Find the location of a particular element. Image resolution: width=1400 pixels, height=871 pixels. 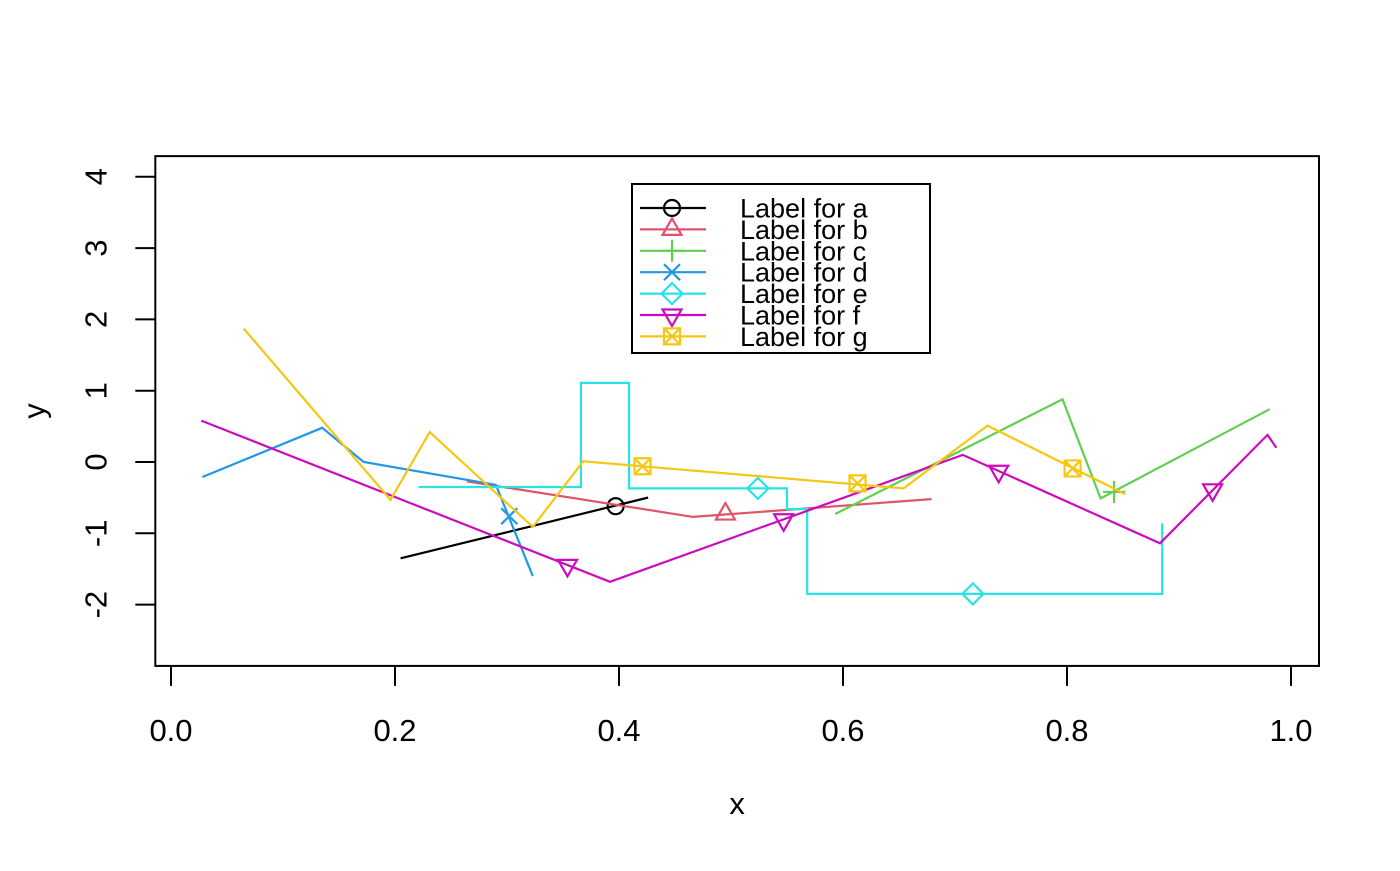

series-c-line is located at coordinates (1052, 456).